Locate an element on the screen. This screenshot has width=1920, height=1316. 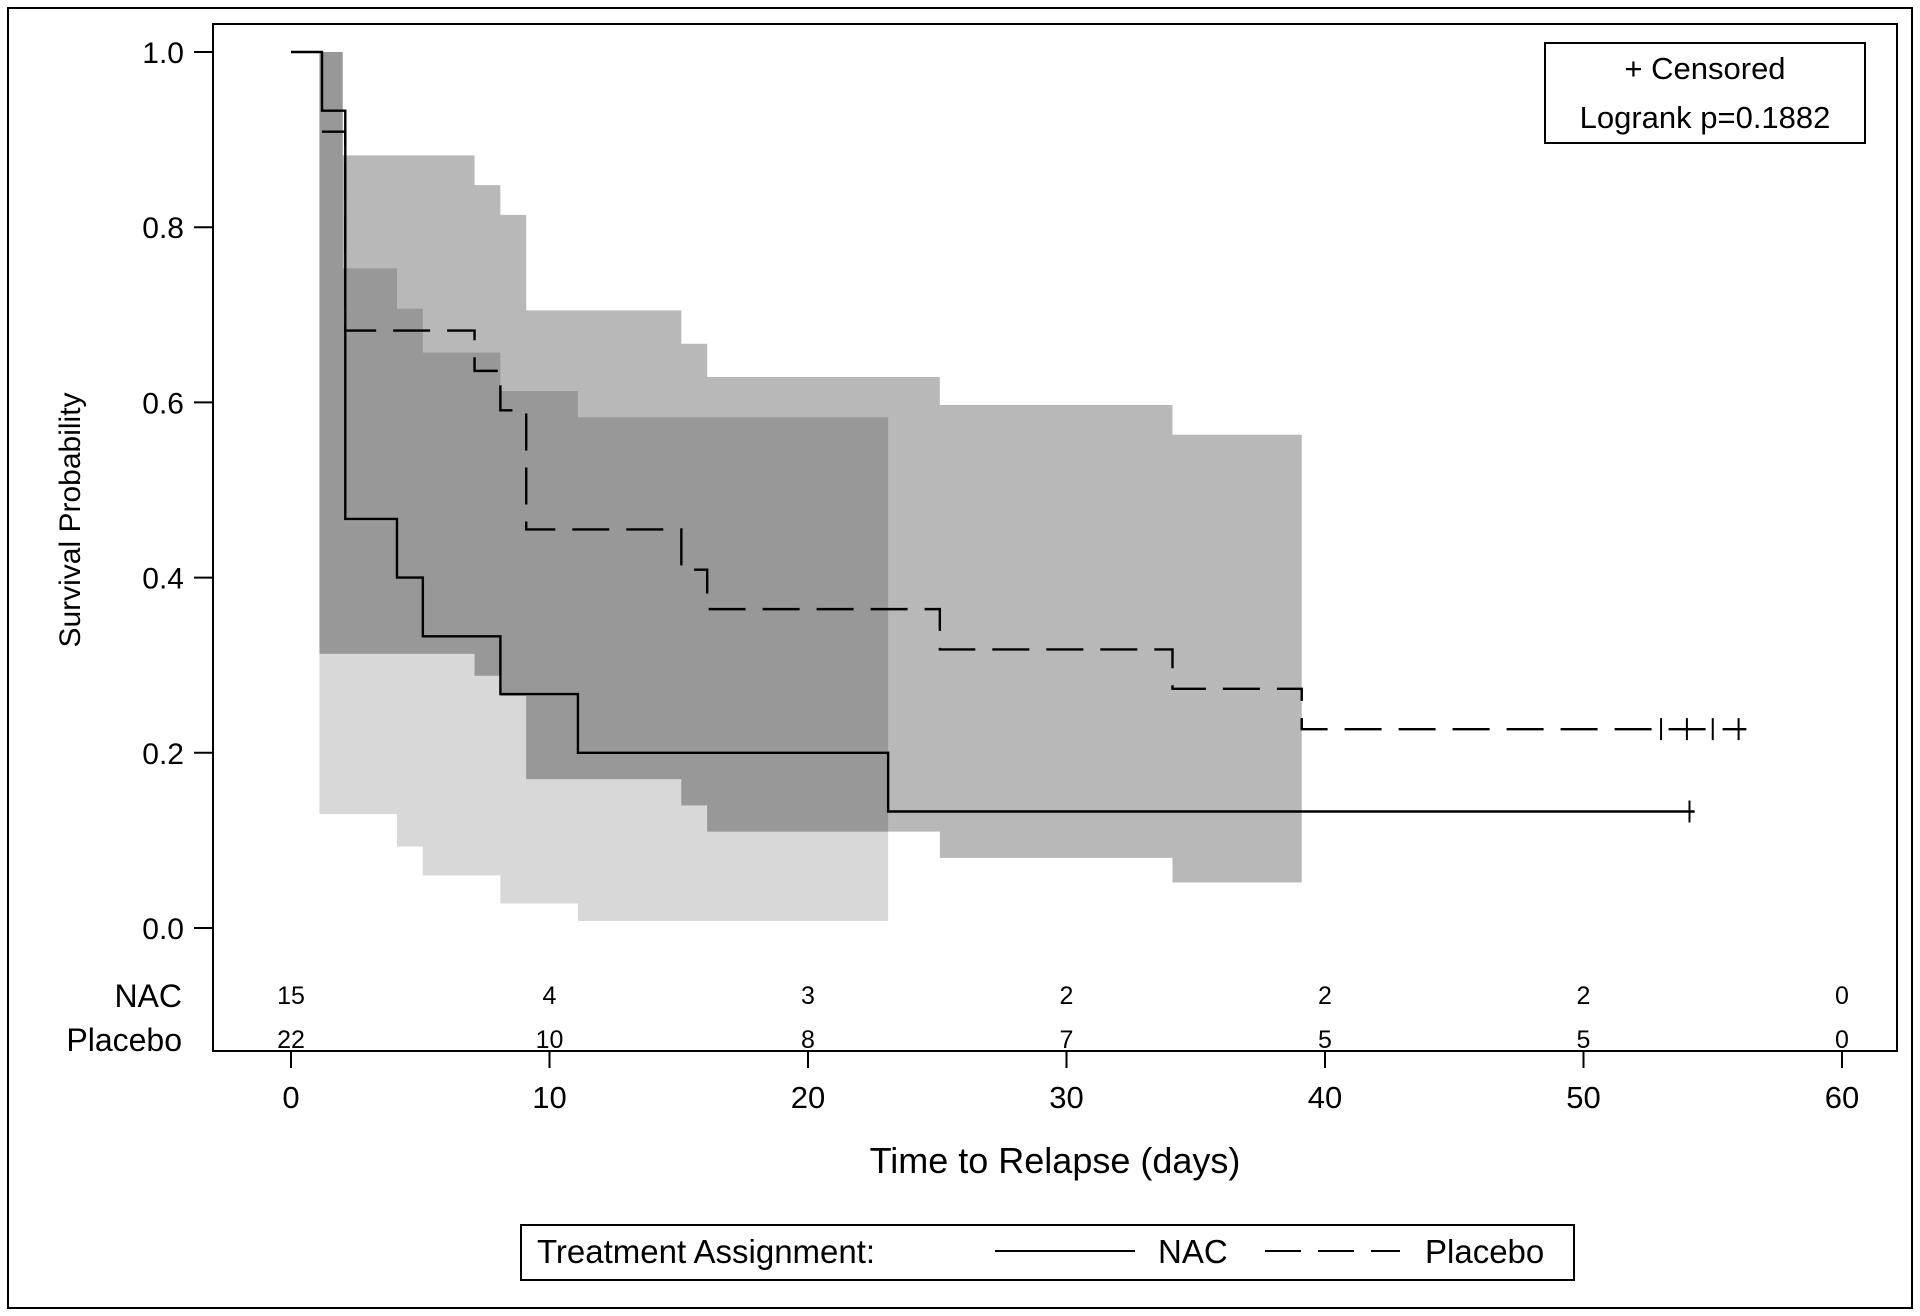
y-tick-label: 0.0 is located at coordinates (163, 929).